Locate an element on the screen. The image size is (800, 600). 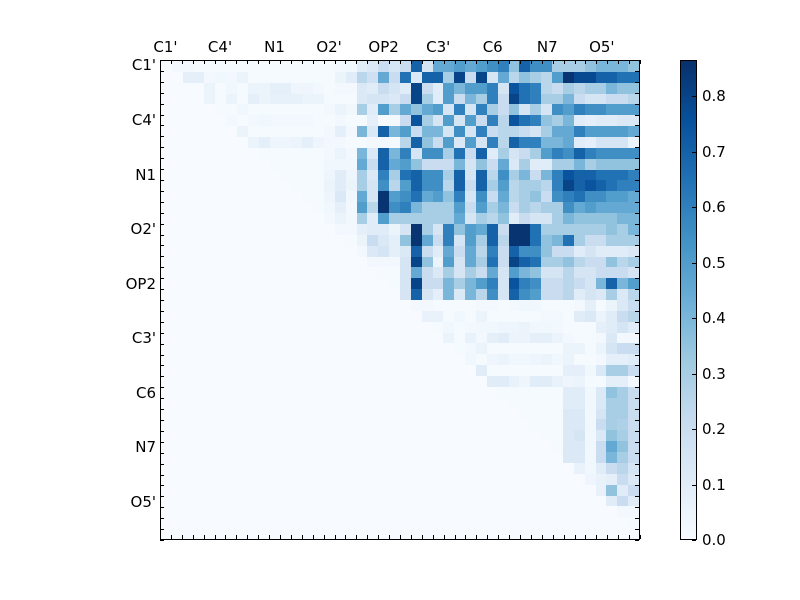
y-tick-label: C3' is located at coordinates (143, 338).